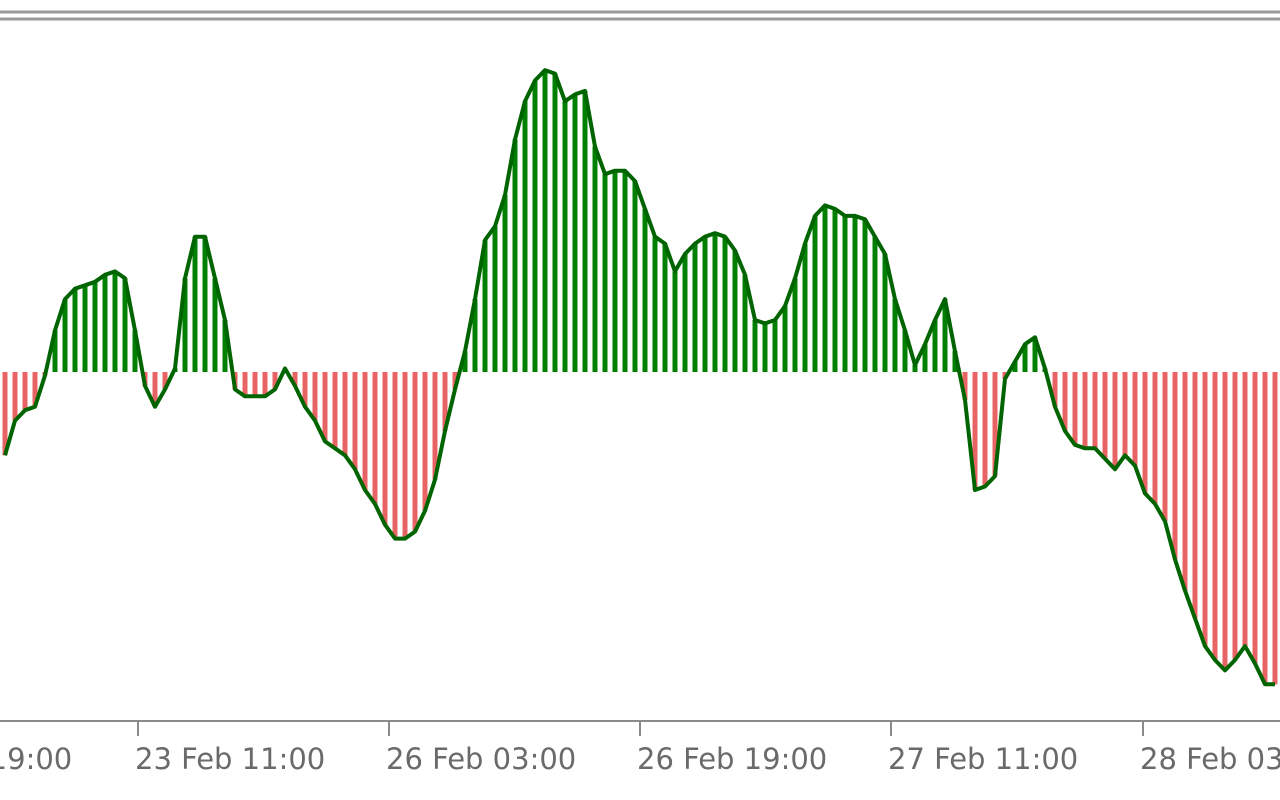  I want to click on x-tick-label: 26 Feb 19:00, so click(732, 759).